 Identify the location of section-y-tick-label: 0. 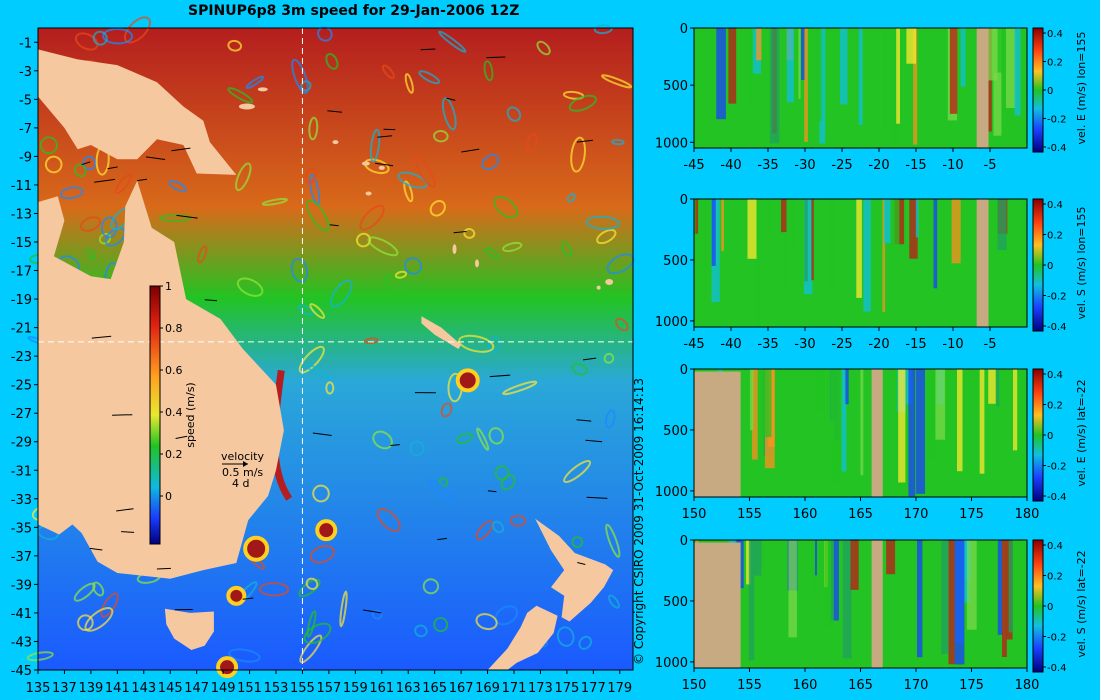
(684, 370).